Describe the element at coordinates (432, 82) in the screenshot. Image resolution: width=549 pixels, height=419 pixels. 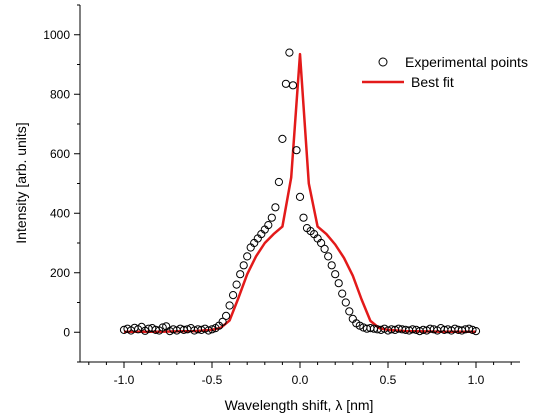
I see `legend-label-best-fit: Best fit` at that location.